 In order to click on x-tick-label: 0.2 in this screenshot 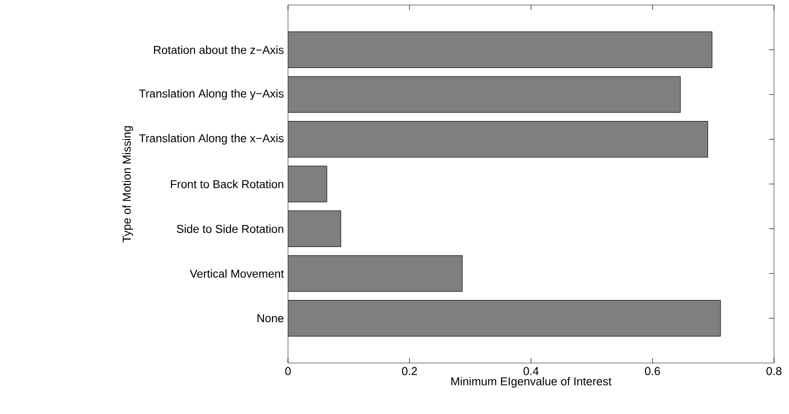, I will do `click(409, 371)`.